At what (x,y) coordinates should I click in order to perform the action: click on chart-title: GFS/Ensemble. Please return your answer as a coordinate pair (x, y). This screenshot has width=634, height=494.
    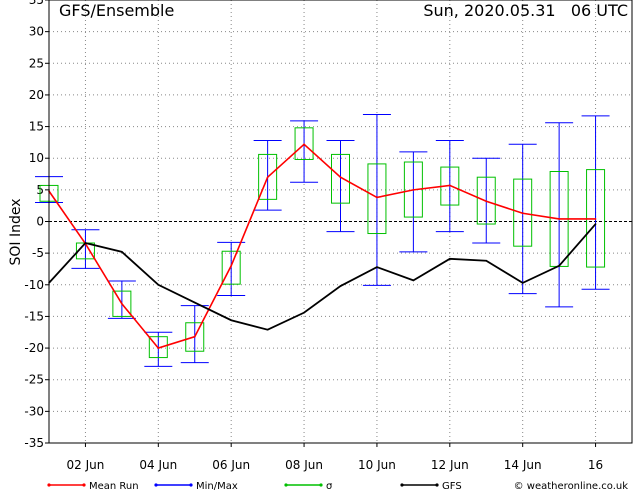
    Looking at the image, I should click on (116, 10).